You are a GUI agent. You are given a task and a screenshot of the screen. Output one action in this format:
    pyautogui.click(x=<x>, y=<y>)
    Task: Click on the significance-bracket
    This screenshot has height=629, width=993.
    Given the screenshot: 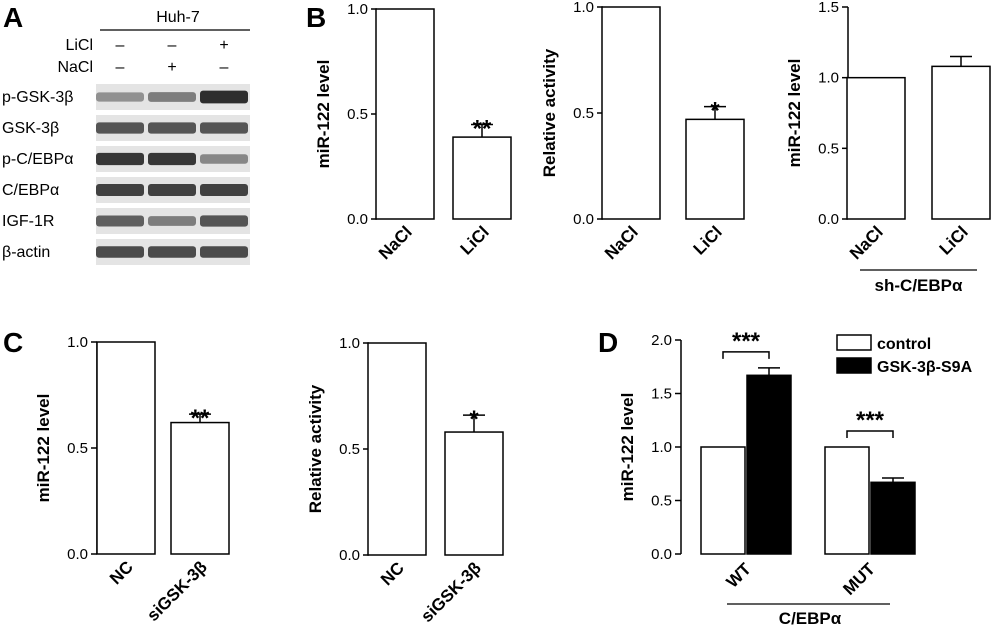 What is the action you would take?
    pyautogui.click(x=870, y=434)
    